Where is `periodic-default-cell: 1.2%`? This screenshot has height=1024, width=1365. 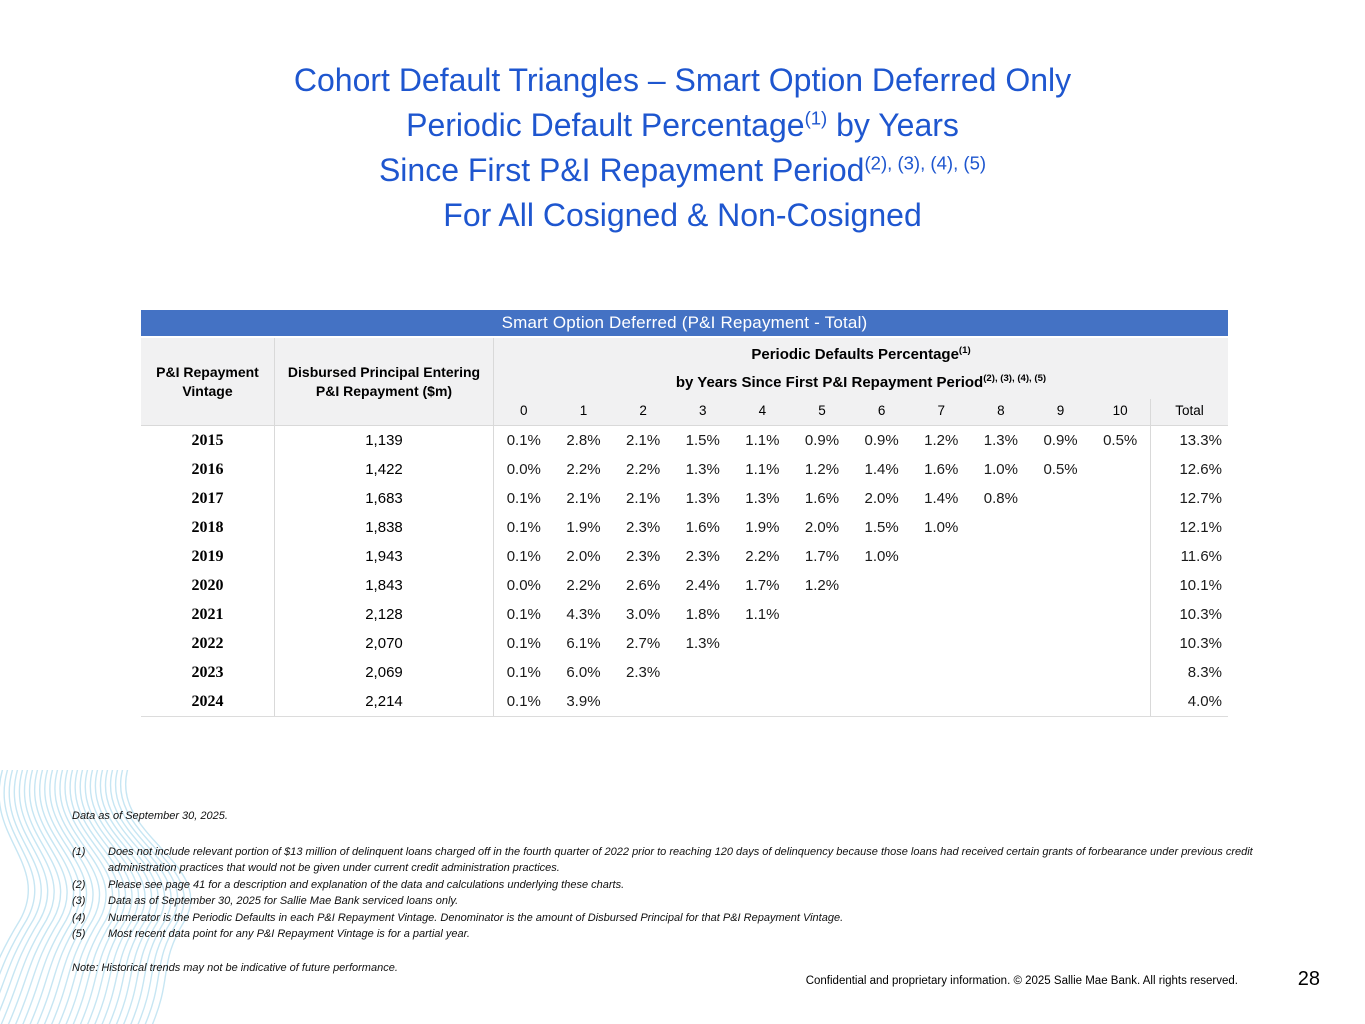 periodic-default-cell: 1.2% is located at coordinates (822, 469).